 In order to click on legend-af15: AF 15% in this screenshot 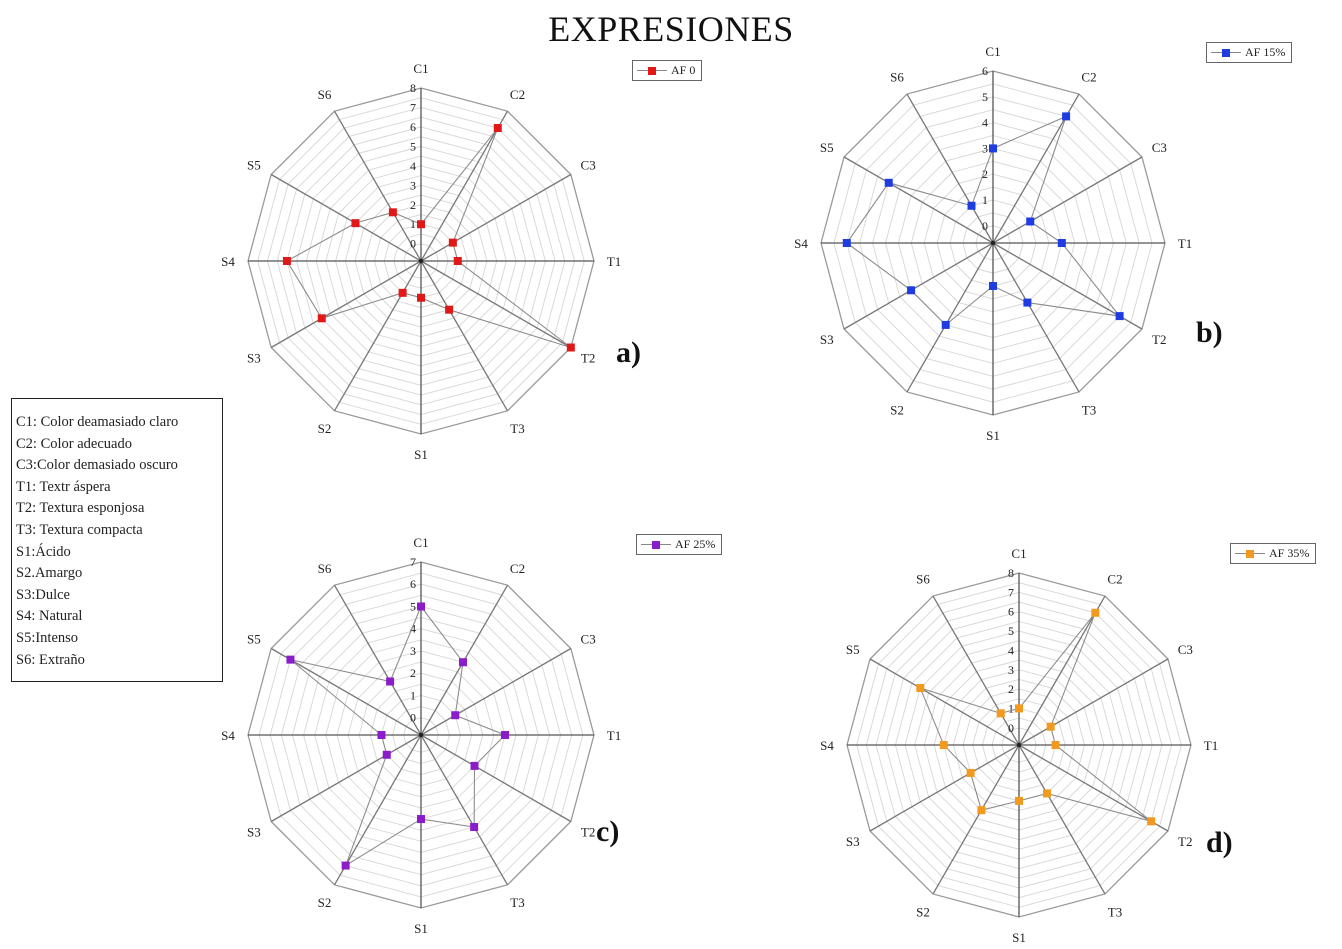, I will do `click(1249, 52)`.